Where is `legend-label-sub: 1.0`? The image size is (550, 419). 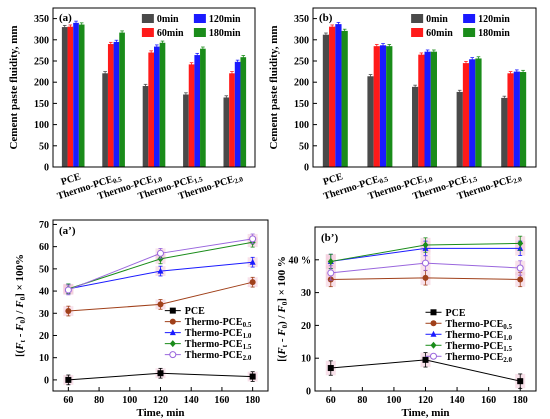 legend-label-sub: 1.0 is located at coordinates (247, 336).